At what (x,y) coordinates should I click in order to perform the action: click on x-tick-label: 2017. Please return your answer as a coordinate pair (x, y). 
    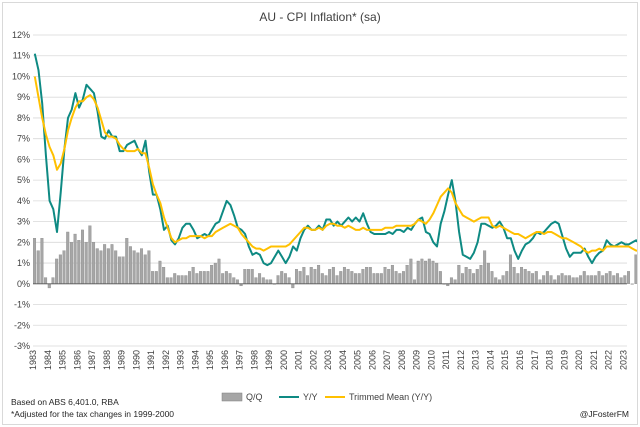
    Looking at the image, I should click on (535, 360).